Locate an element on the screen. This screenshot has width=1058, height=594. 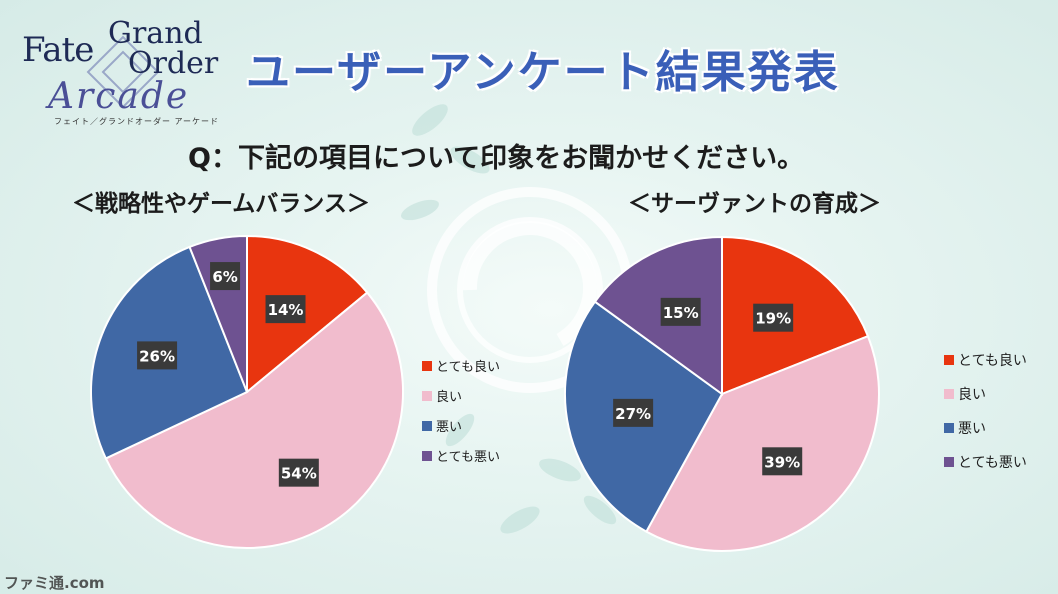
pie-label-0-2: 26% is located at coordinates (157, 355).